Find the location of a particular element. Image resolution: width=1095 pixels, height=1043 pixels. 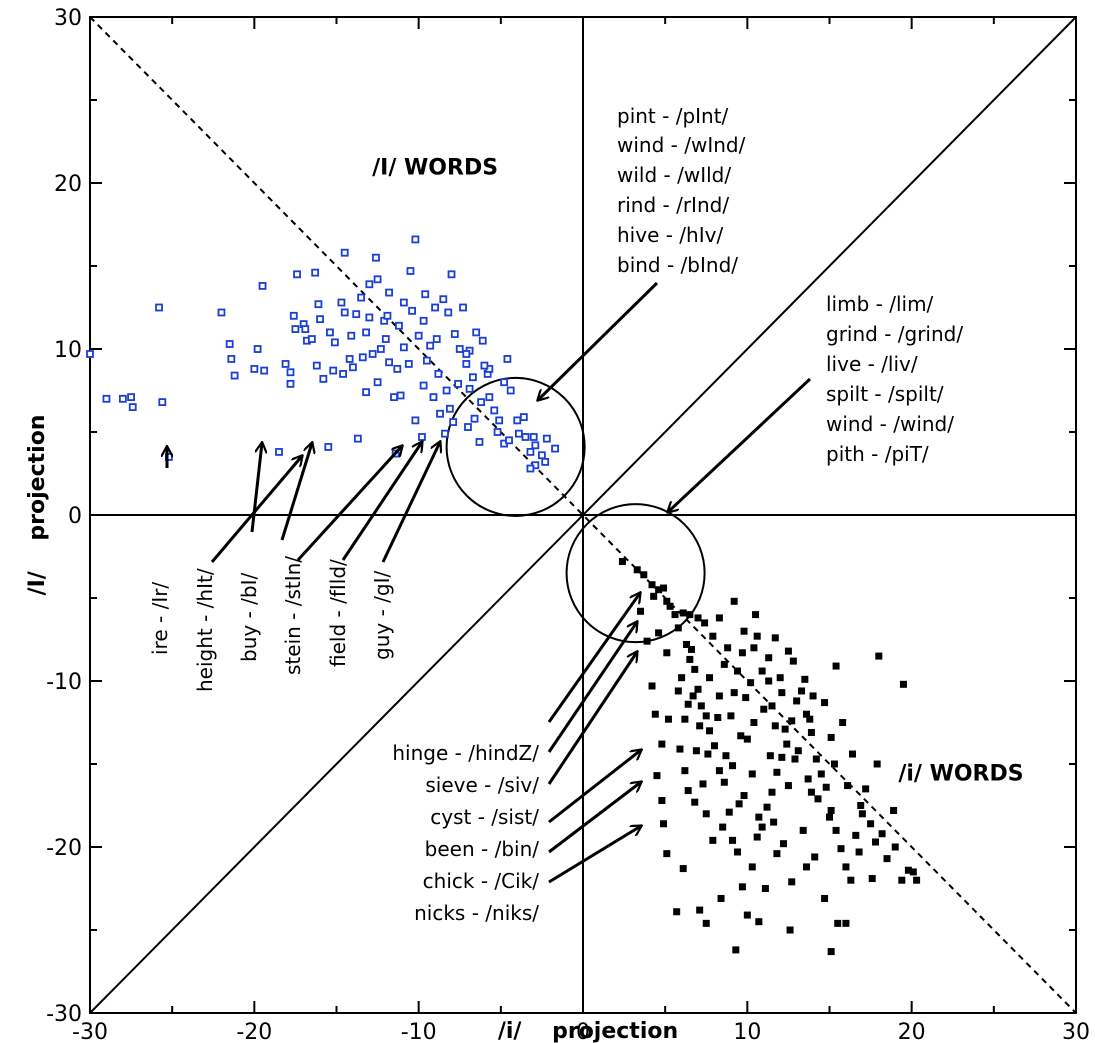

annotation-label: nicks - /niks/ is located at coordinates (476, 913).